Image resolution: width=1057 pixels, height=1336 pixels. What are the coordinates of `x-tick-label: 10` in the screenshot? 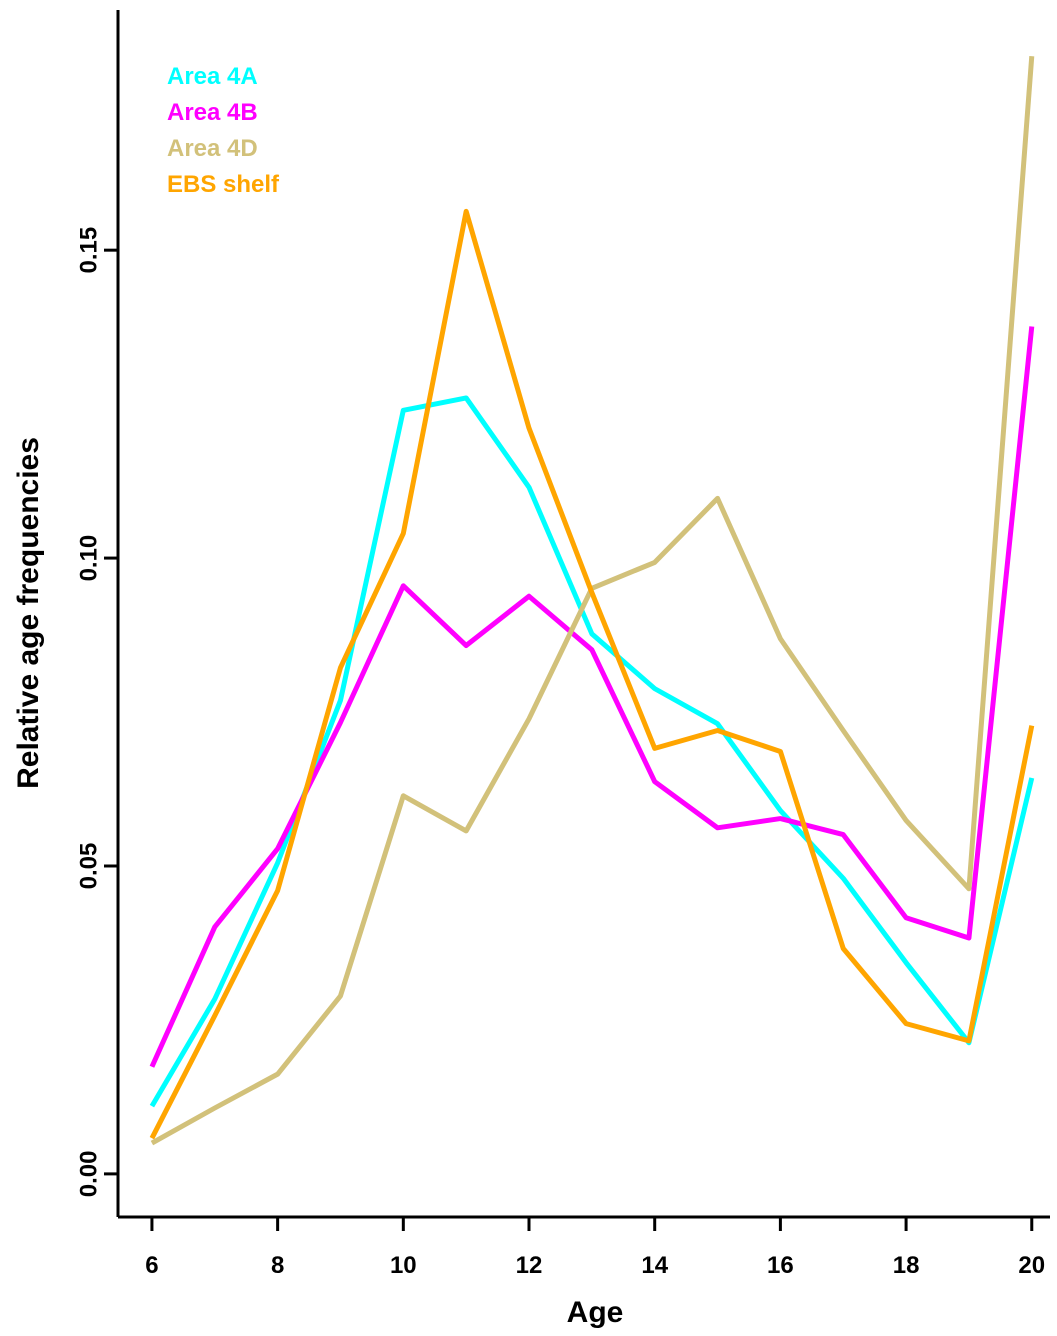 It's located at (403, 1265).